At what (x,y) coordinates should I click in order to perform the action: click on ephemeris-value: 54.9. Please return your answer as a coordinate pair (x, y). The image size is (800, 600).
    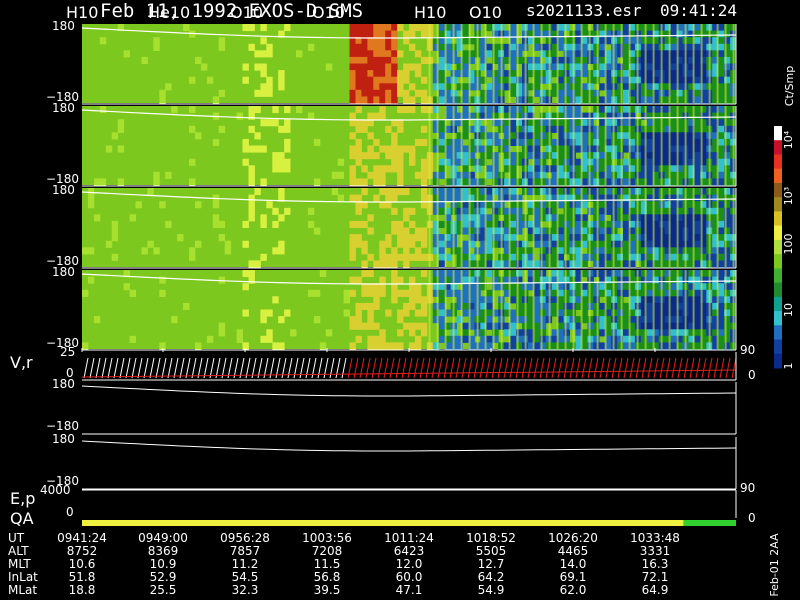
    Looking at the image, I should click on (491, 590).